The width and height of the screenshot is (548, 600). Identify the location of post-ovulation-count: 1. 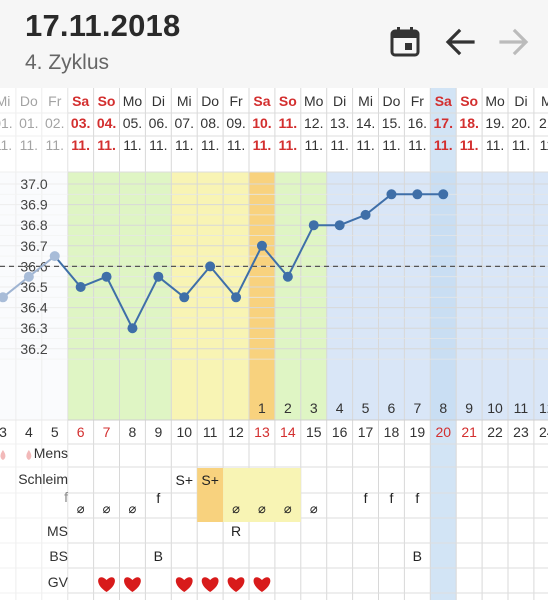
(262, 408).